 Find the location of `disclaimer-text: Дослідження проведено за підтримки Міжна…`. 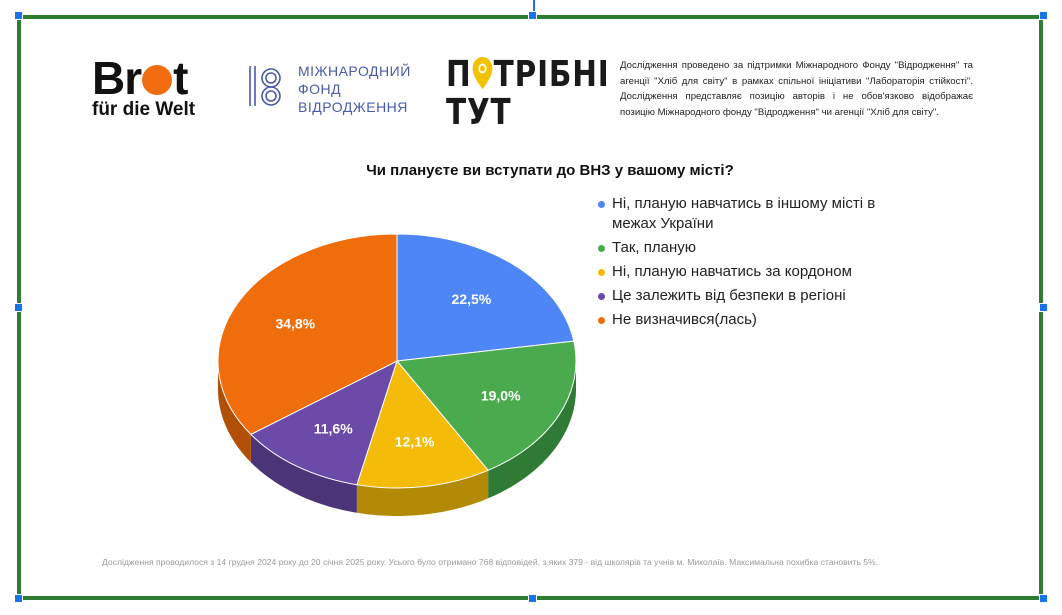

disclaimer-text: Дослідження проведено за підтримки Міжна… is located at coordinates (796, 89).